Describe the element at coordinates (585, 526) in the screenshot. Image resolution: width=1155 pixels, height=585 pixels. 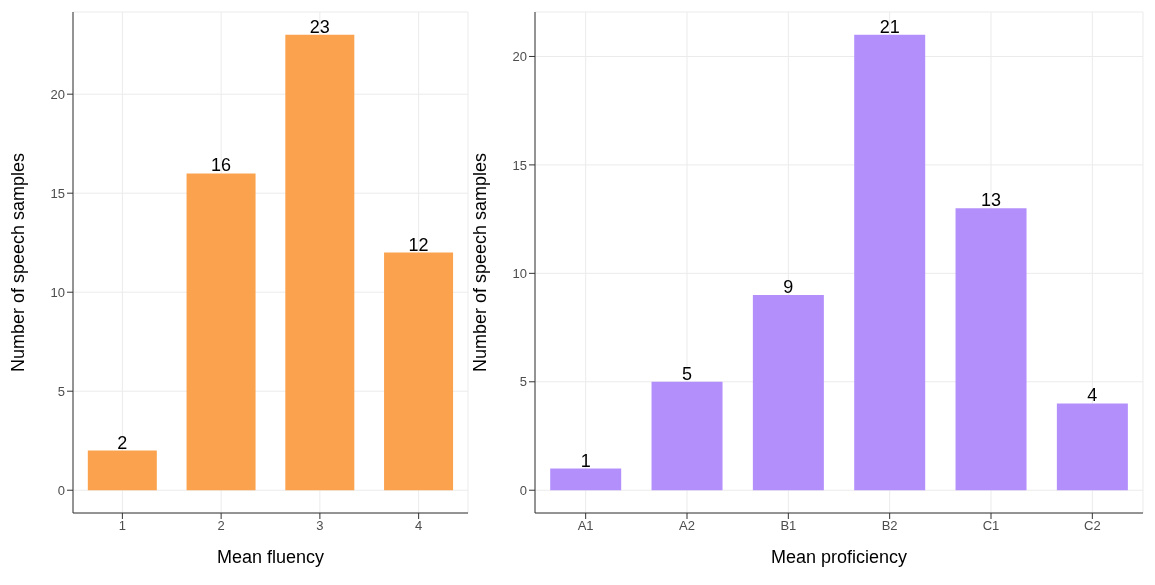
I see `x-tick-label: A1` at that location.